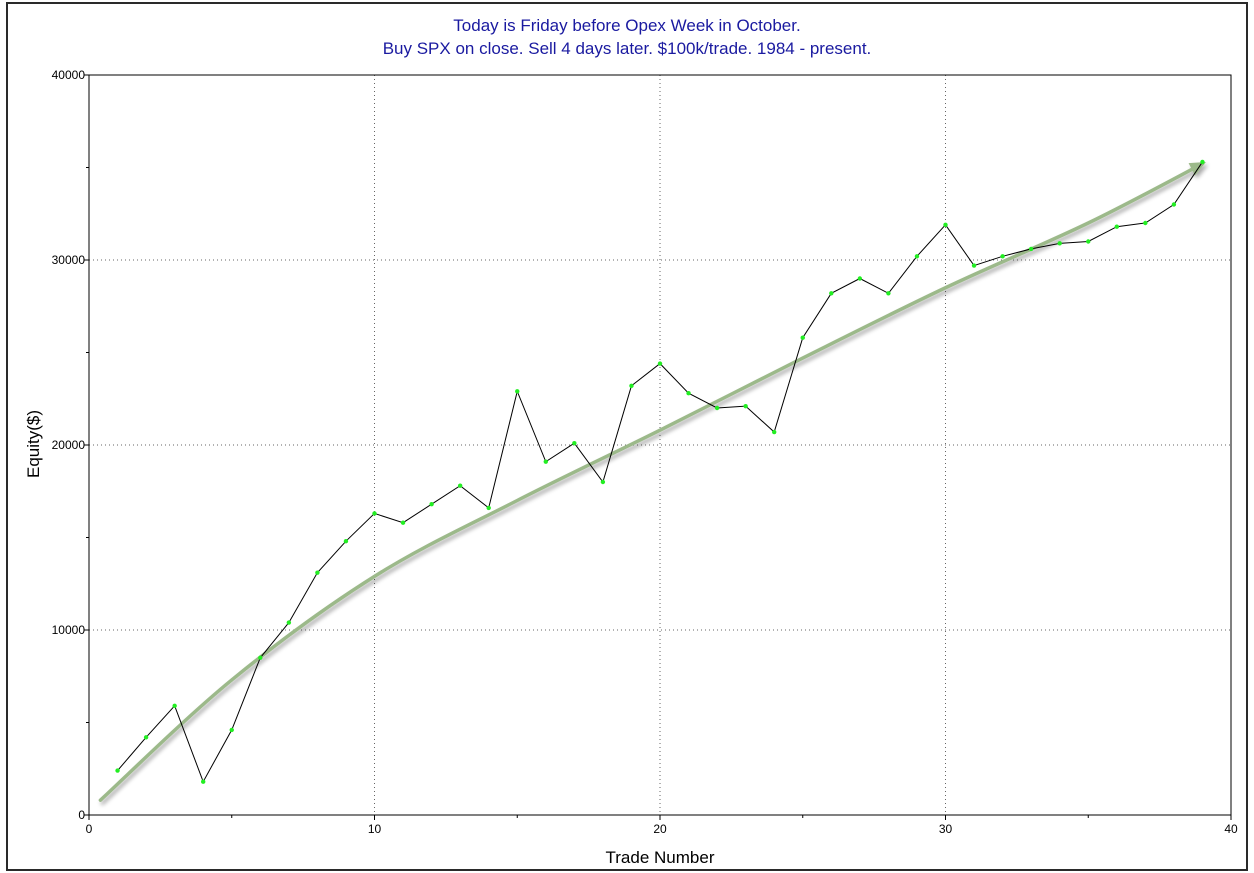 The width and height of the screenshot is (1254, 873). What do you see at coordinates (1231, 829) in the screenshot?
I see `x-tick-label: 40` at bounding box center [1231, 829].